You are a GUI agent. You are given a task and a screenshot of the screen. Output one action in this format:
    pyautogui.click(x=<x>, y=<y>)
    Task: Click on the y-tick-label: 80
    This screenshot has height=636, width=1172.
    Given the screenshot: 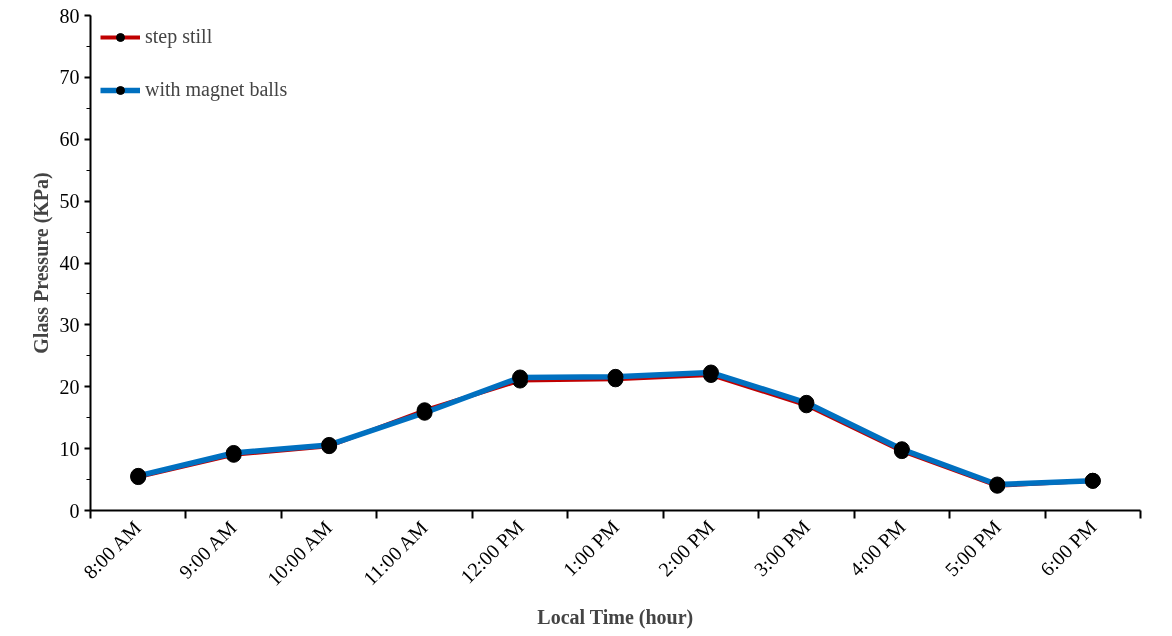 What is the action you would take?
    pyautogui.click(x=69, y=15)
    